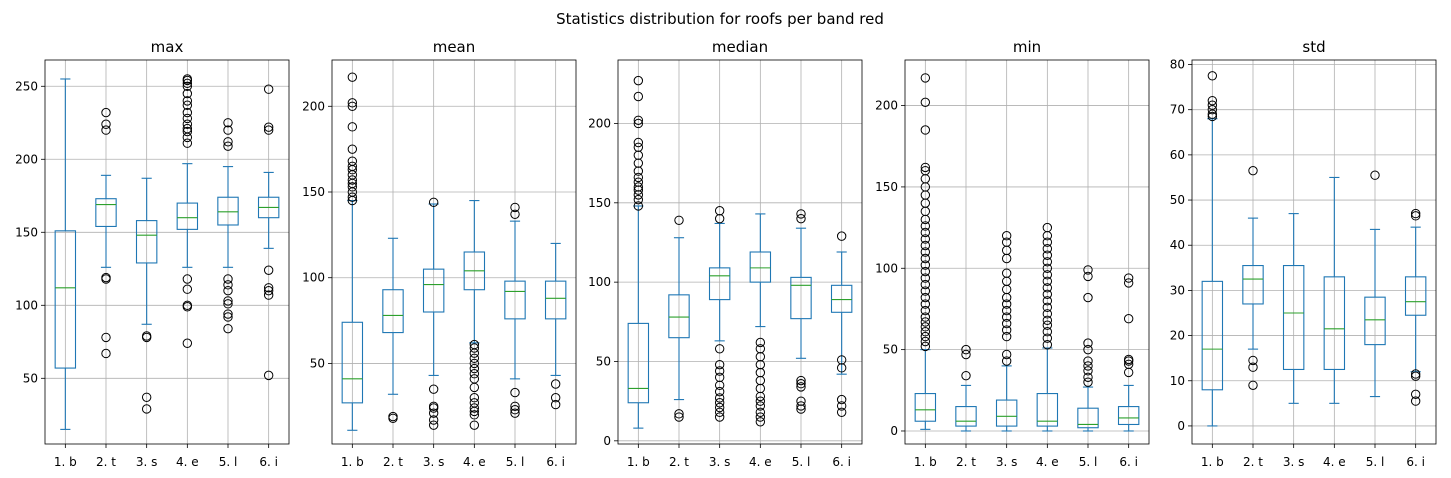 This screenshot has width=1451, height=478. I want to click on y-tick-label: 0, so click(607, 441).